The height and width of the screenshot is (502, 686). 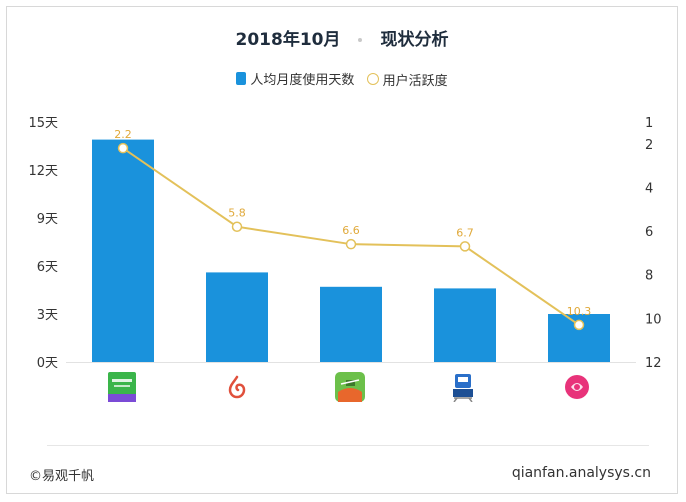 I want to click on right-tick-label: 12, so click(x=653, y=363).